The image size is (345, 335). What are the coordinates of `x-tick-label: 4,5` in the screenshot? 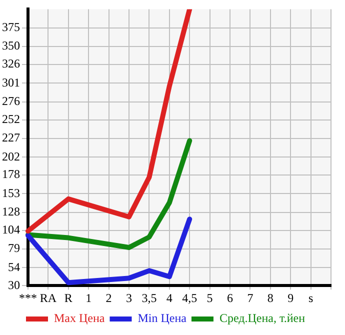 It's located at (190, 297).